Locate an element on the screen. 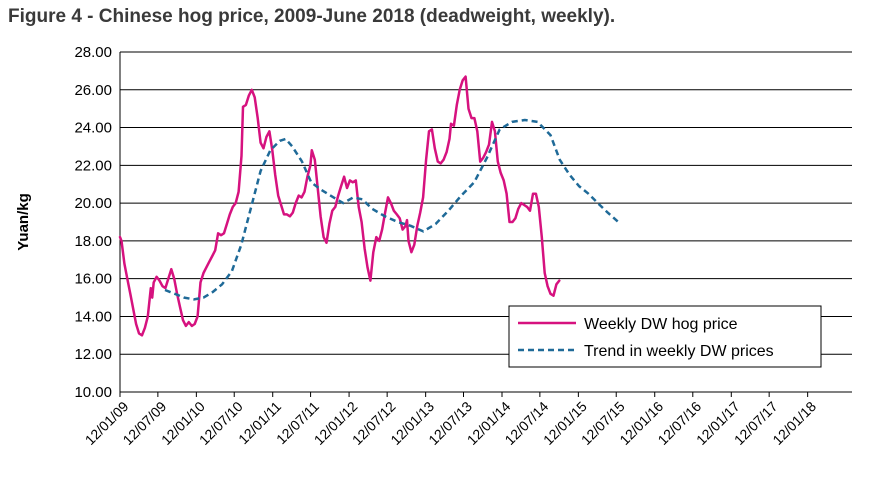 The width and height of the screenshot is (875, 487). legend-box is located at coordinates (665, 336).